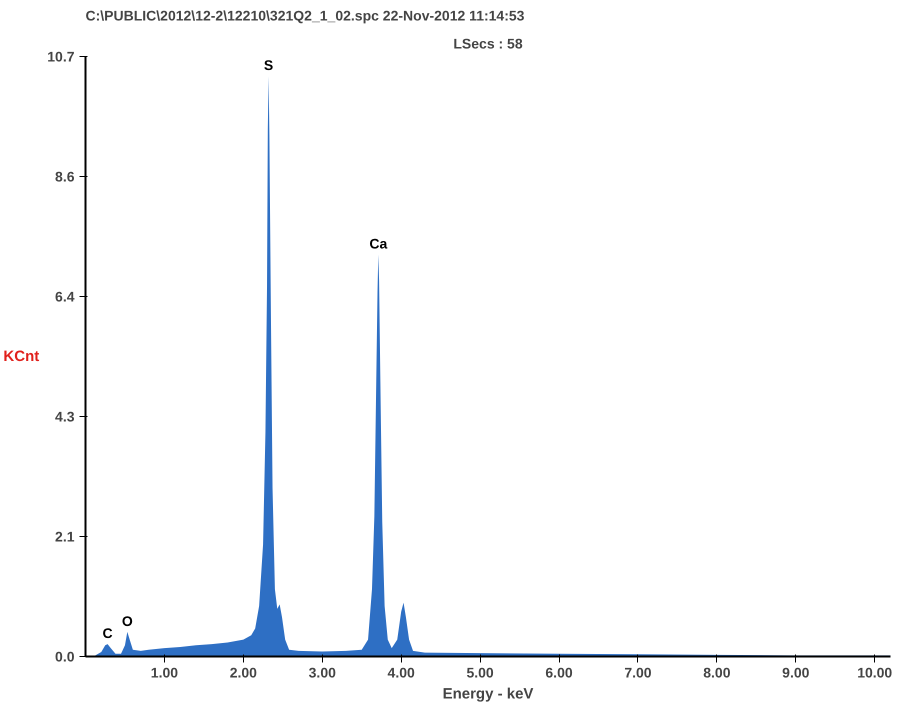  What do you see at coordinates (378, 243) in the screenshot?
I see `annotation: Ca` at bounding box center [378, 243].